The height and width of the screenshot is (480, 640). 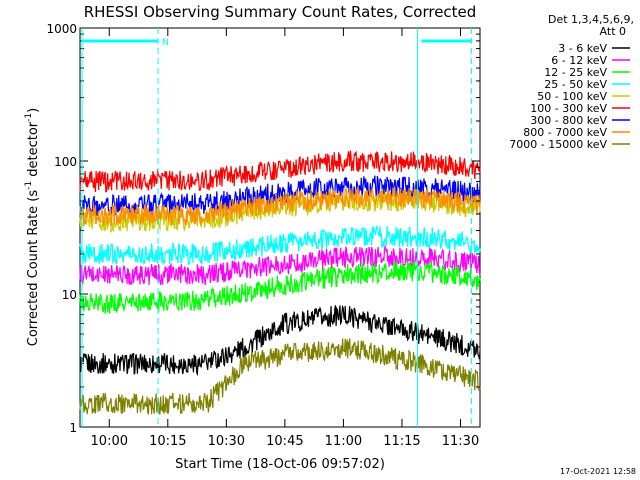 I want to click on y-label-main: Corrected Count Rate (s, so click(x=33, y=268).